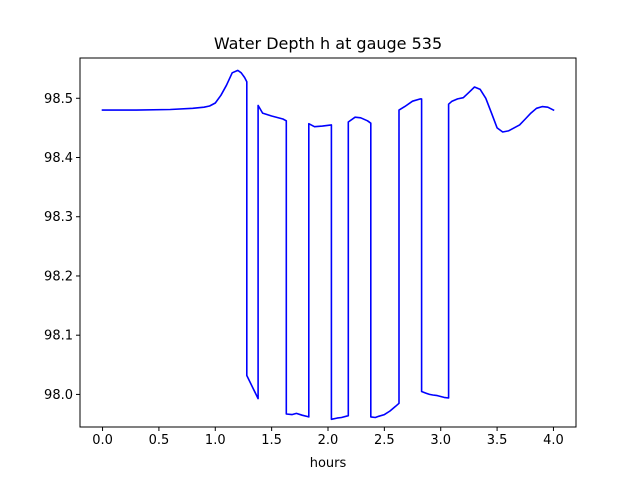  What do you see at coordinates (159, 440) in the screenshot?
I see `x-tick-label: 0.5` at bounding box center [159, 440].